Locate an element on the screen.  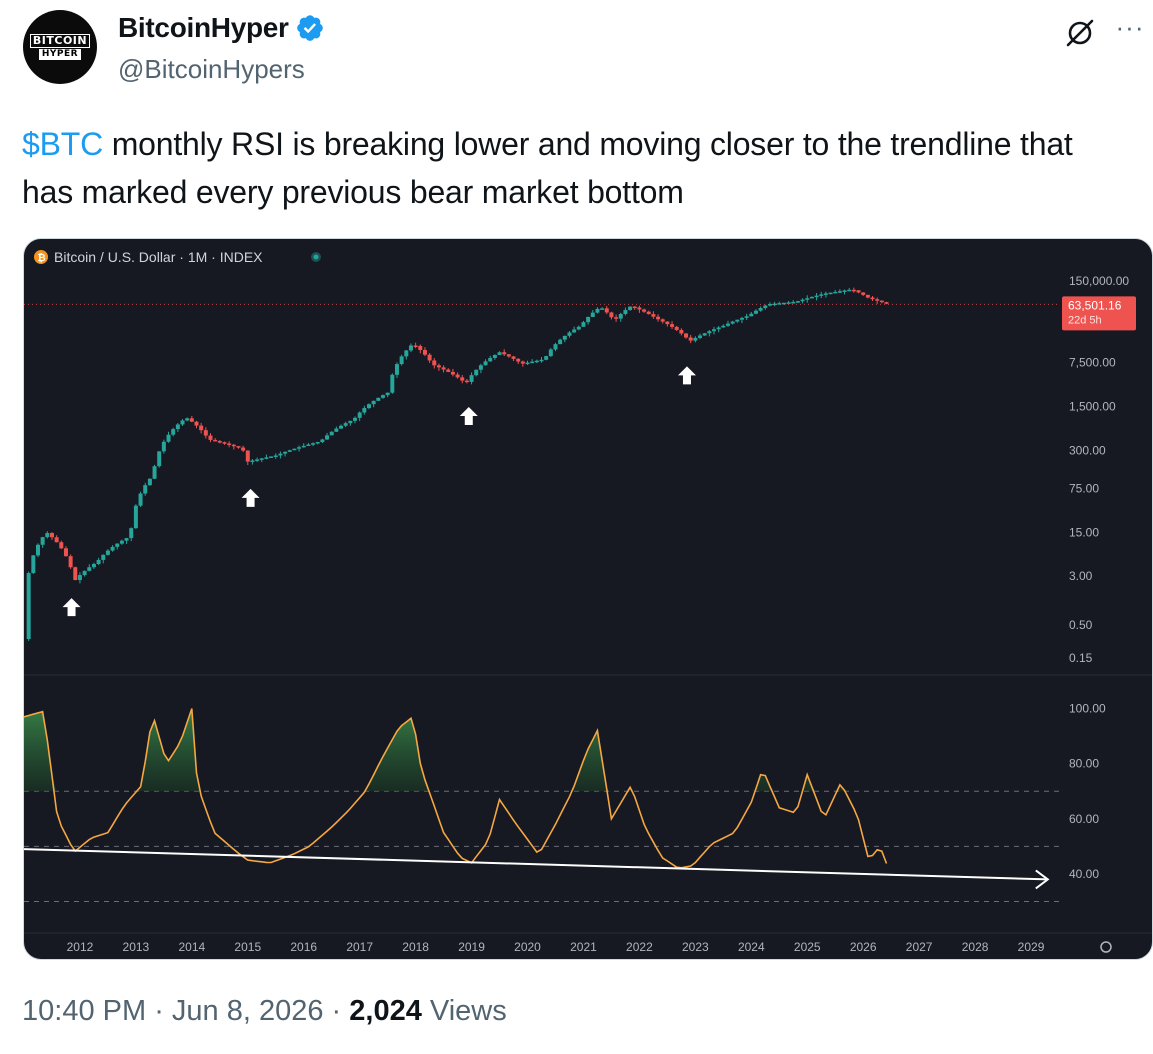
author-display-name: BitcoinHyper is located at coordinates (203, 27).